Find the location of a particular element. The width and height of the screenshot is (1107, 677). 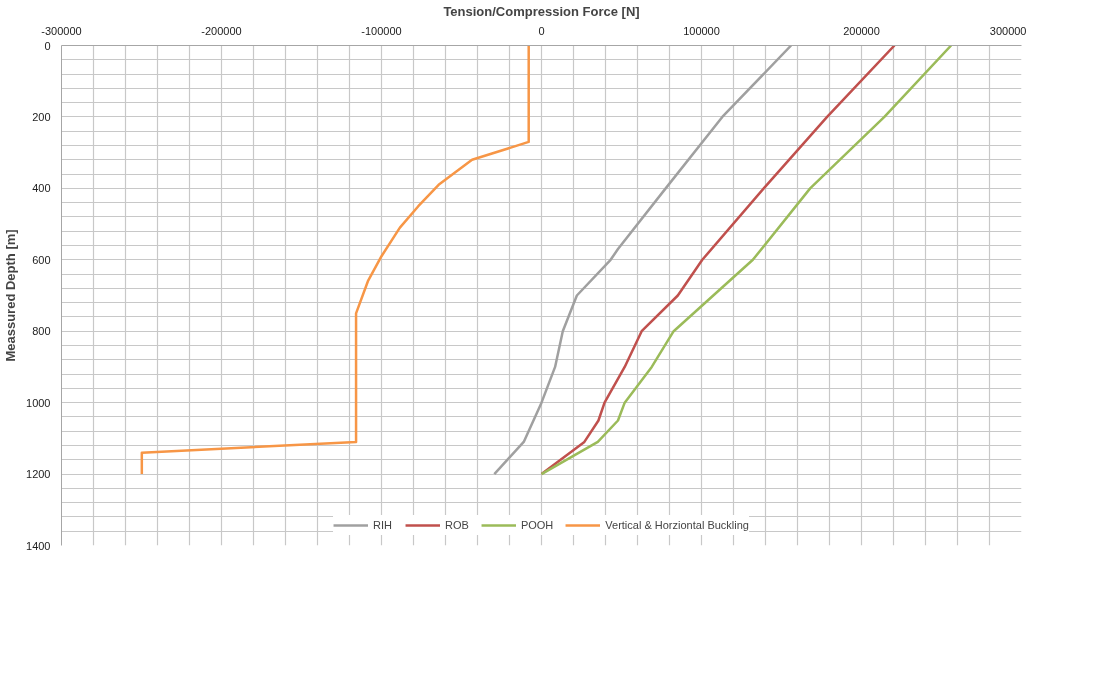

y-tick-label: 800 is located at coordinates (41, 331).